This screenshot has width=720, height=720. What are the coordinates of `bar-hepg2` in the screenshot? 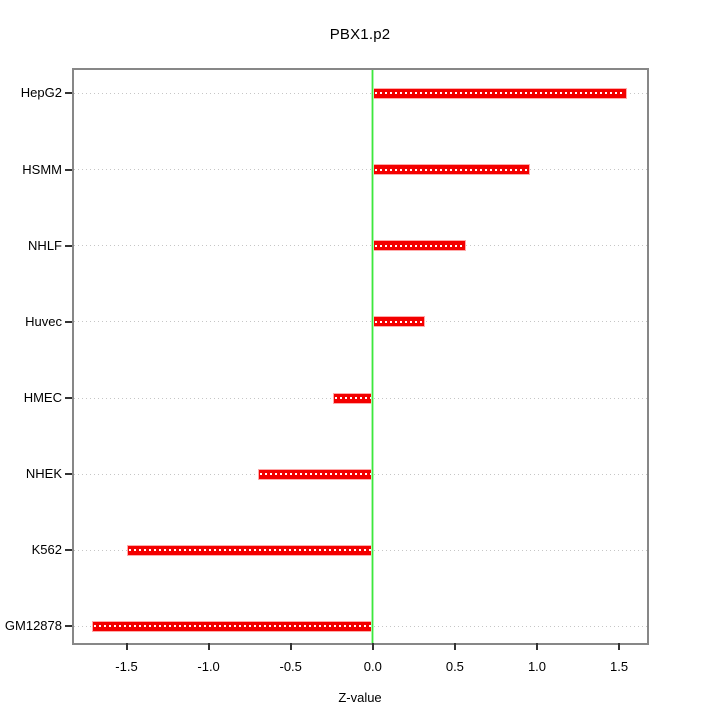 It's located at (500, 93).